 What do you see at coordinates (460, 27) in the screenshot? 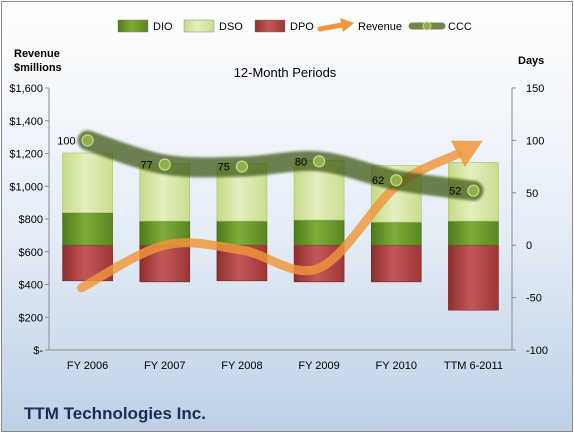
I see `legend-label-ccc: CCC` at bounding box center [460, 27].